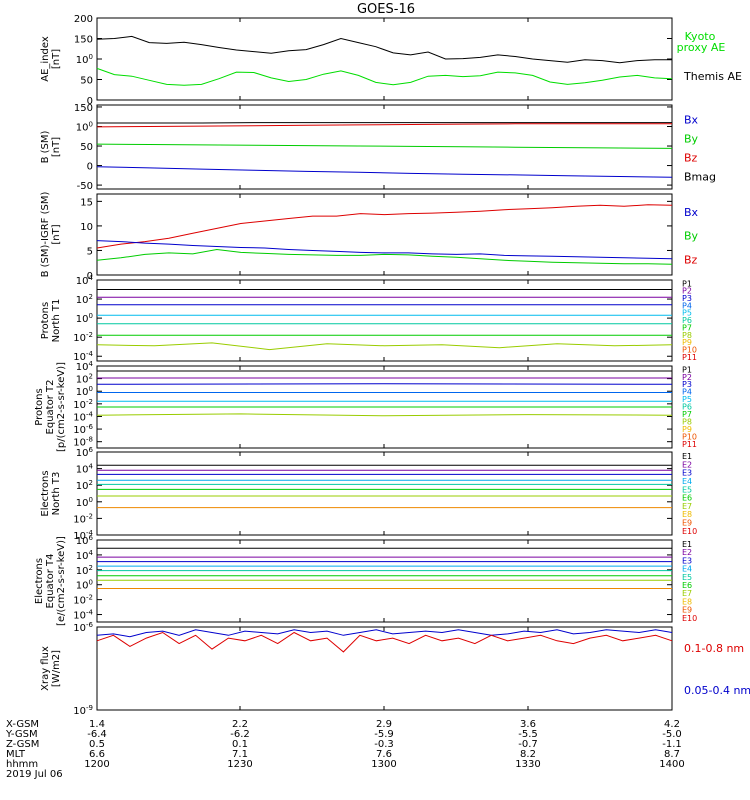 The image size is (750, 800). Describe the element at coordinates (96, 764) in the screenshot. I see `footer-value: 1200` at that location.